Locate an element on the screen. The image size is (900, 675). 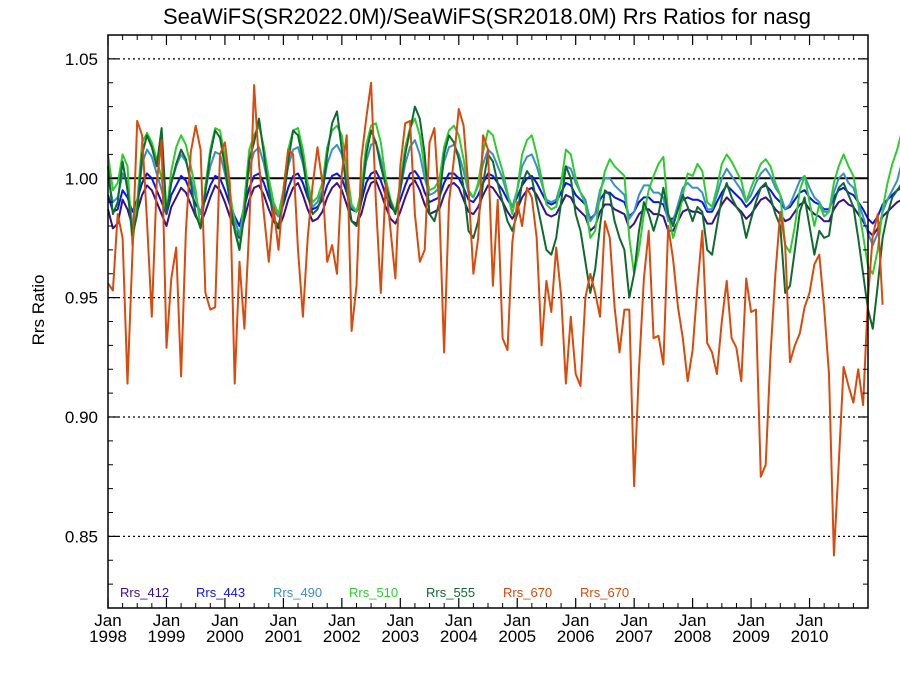
x-tick-label-year: 2004 is located at coordinates (459, 636).